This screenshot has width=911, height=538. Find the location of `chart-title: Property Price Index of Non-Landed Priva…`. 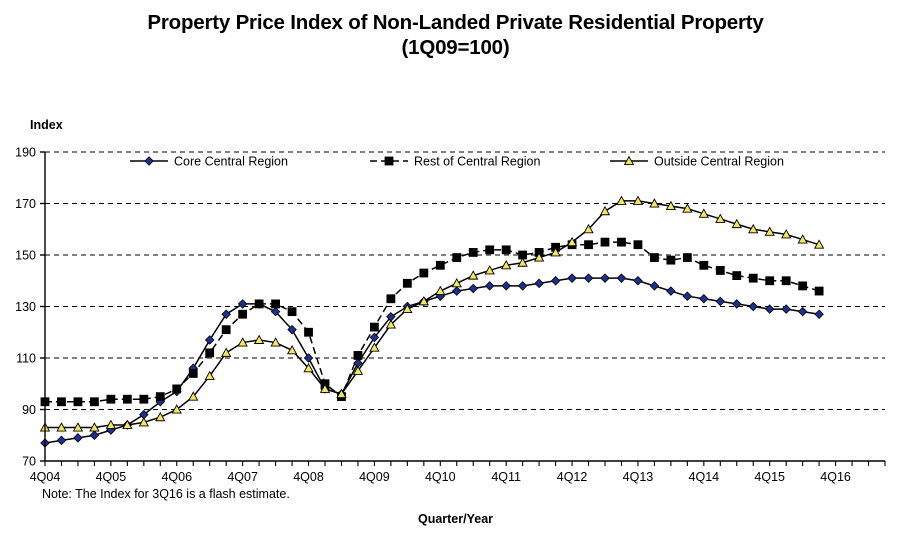

chart-title: Property Price Index of Non-Landed Priva… is located at coordinates (455, 35).